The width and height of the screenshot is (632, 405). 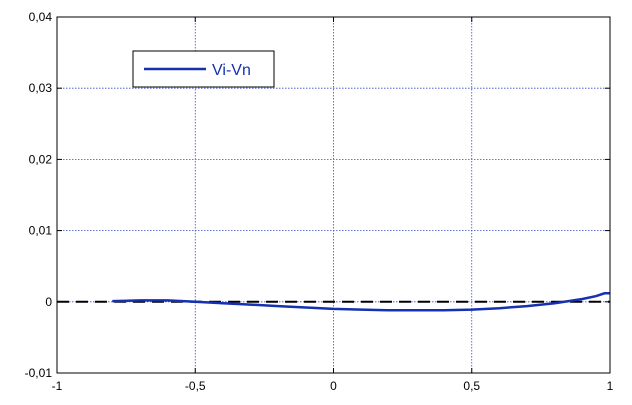 I want to click on y-tick-label: 0,02, so click(x=41, y=159).